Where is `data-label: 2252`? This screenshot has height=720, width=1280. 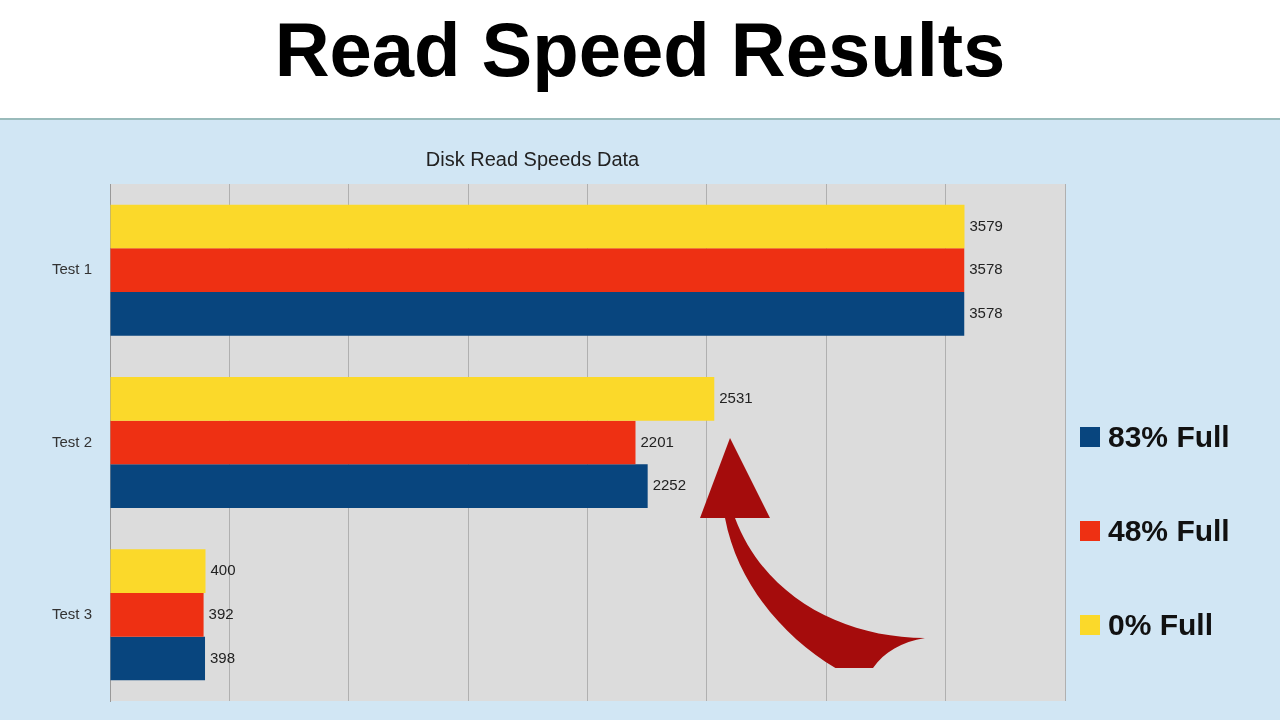 data-label: 2252 is located at coordinates (669, 485).